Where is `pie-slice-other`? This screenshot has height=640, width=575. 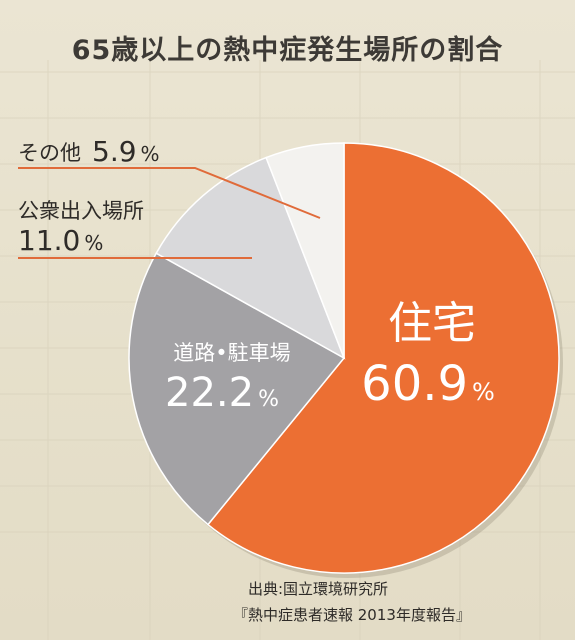 pie-slice-other is located at coordinates (305, 250).